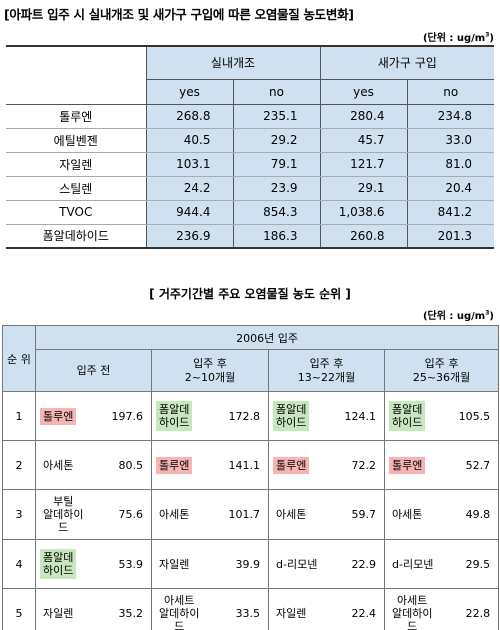 Image resolution: width=500 pixels, height=630 pixels. What do you see at coordinates (276, 212) in the screenshot?
I see `table1-cell: 854.3` at bounding box center [276, 212].